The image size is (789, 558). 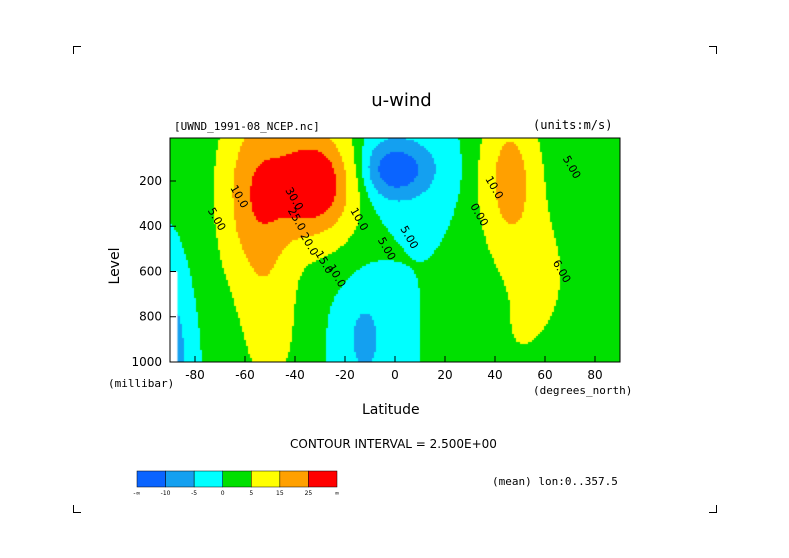 What do you see at coordinates (146, 362) in the screenshot?
I see `y-tick-label-4: 1000` at bounding box center [146, 362].